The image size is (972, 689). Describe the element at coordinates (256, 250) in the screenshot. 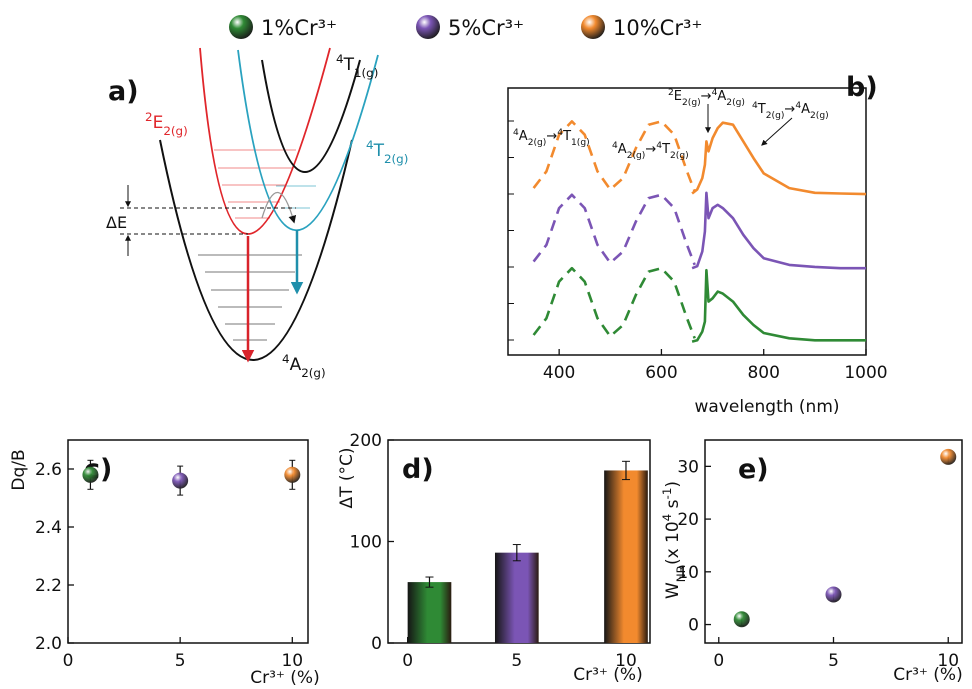

I see `ground-curve` at that location.